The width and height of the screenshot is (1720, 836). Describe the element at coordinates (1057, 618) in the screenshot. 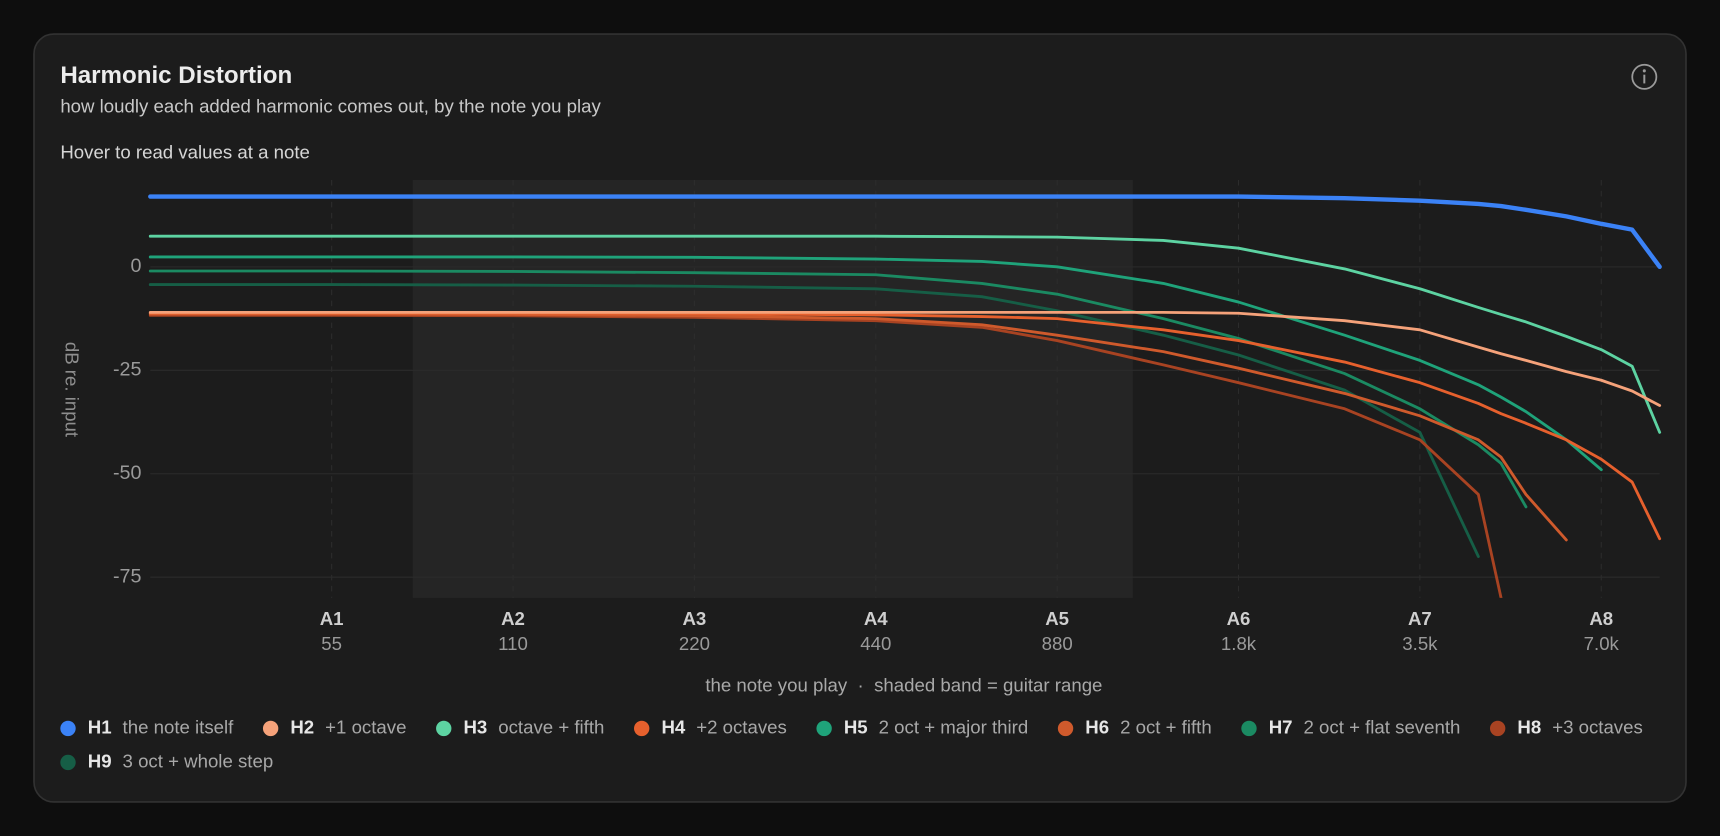

I see `x-tick-label: A5` at that location.